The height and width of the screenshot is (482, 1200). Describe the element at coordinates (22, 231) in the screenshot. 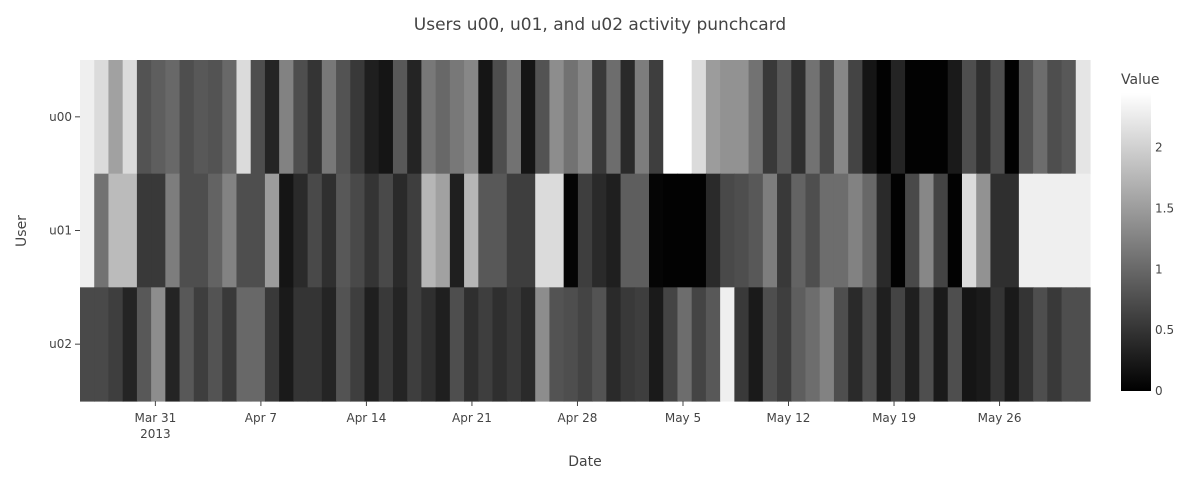

I see `y-axis-title: User` at that location.